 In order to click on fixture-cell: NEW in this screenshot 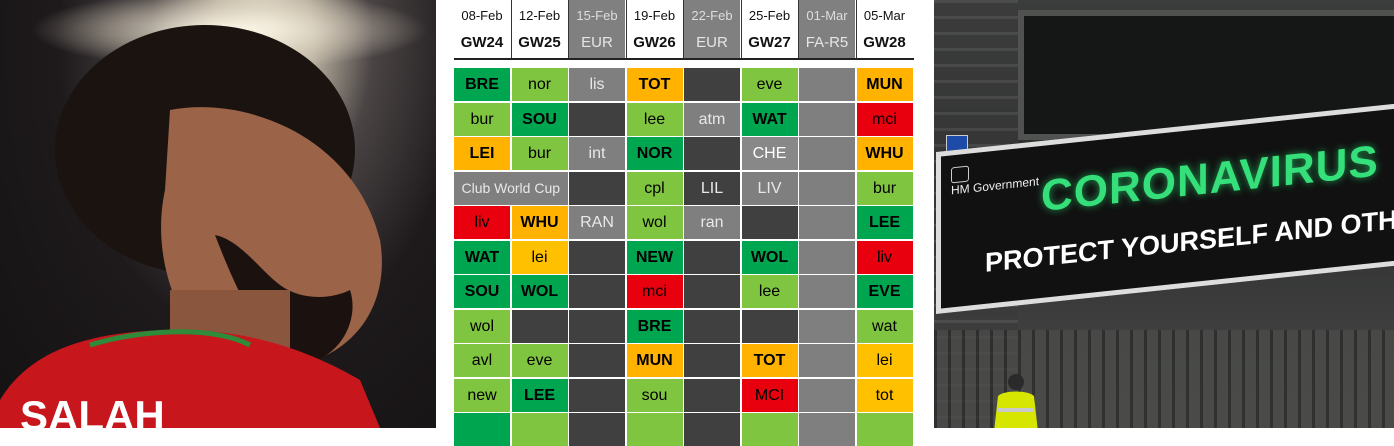, I will do `click(654, 257)`.